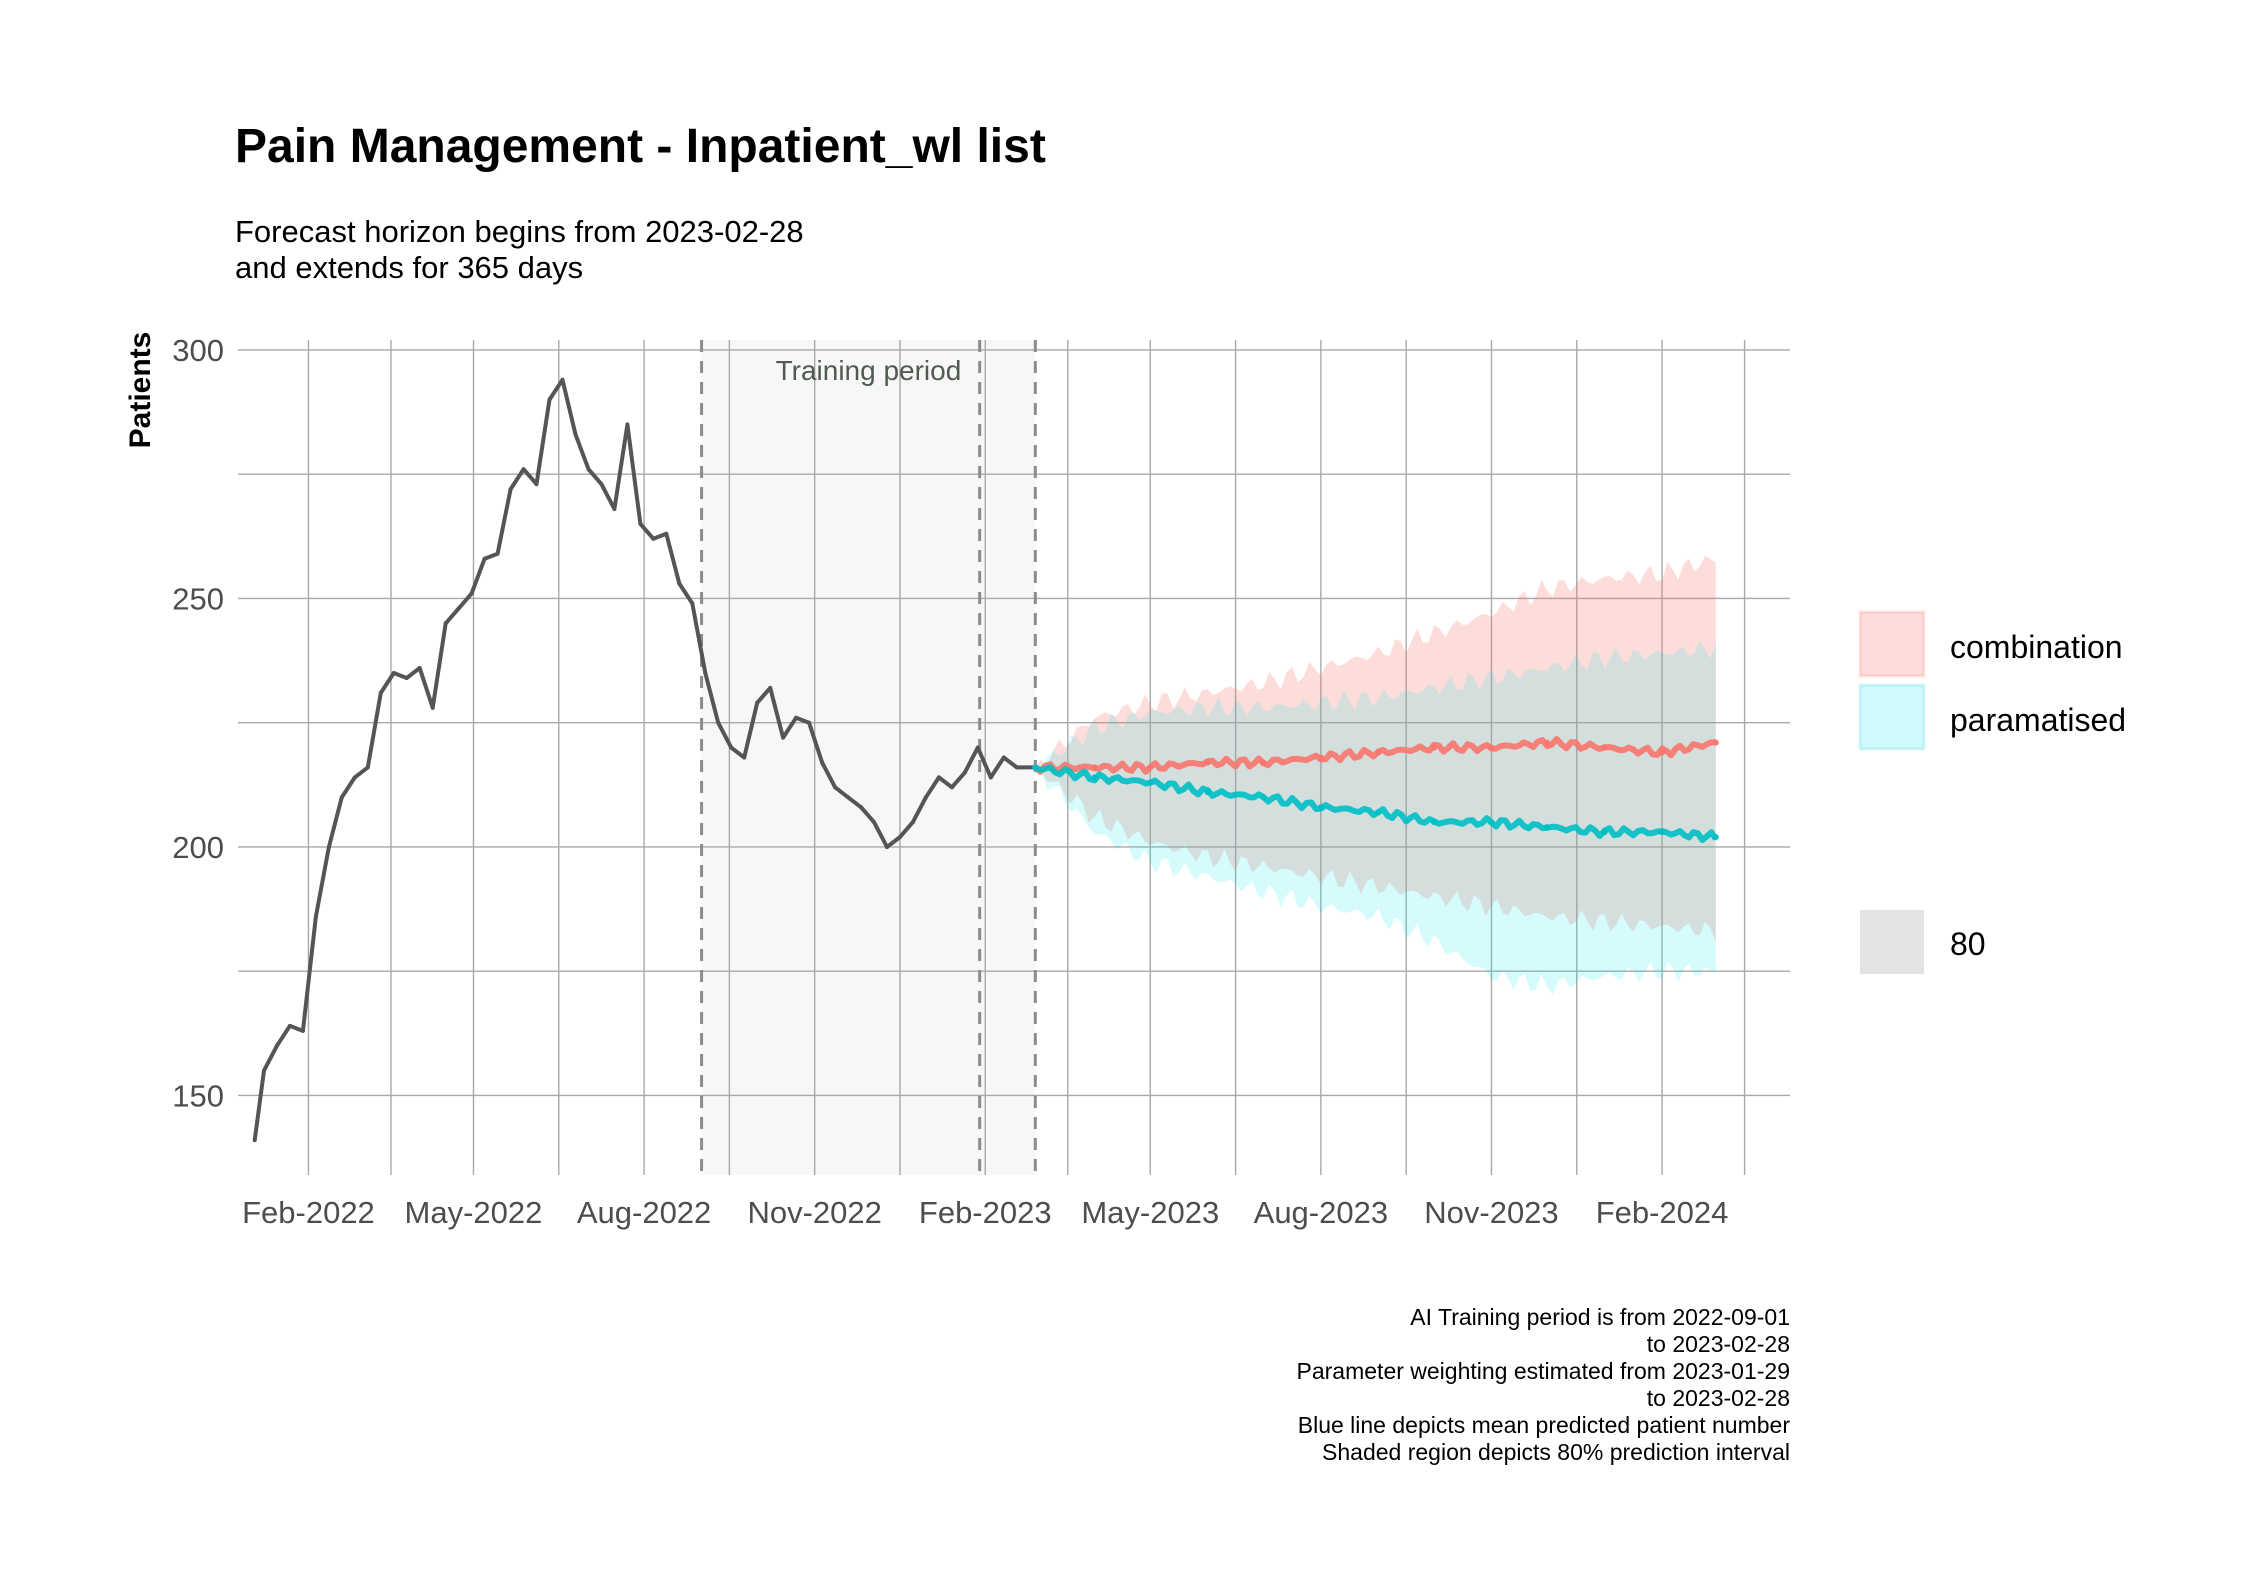 The width and height of the screenshot is (2265, 1578). Describe the element at coordinates (869, 370) in the screenshot. I see `training-period-label: Training period` at that location.